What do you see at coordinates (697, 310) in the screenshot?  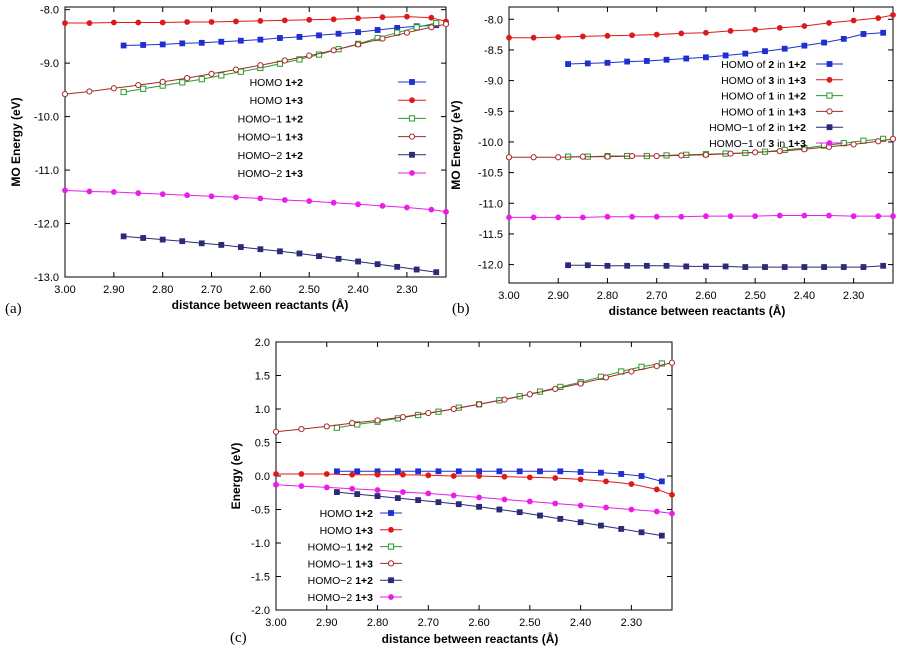 I see `x-axis-label: distance between reactants (Å)` at bounding box center [697, 310].